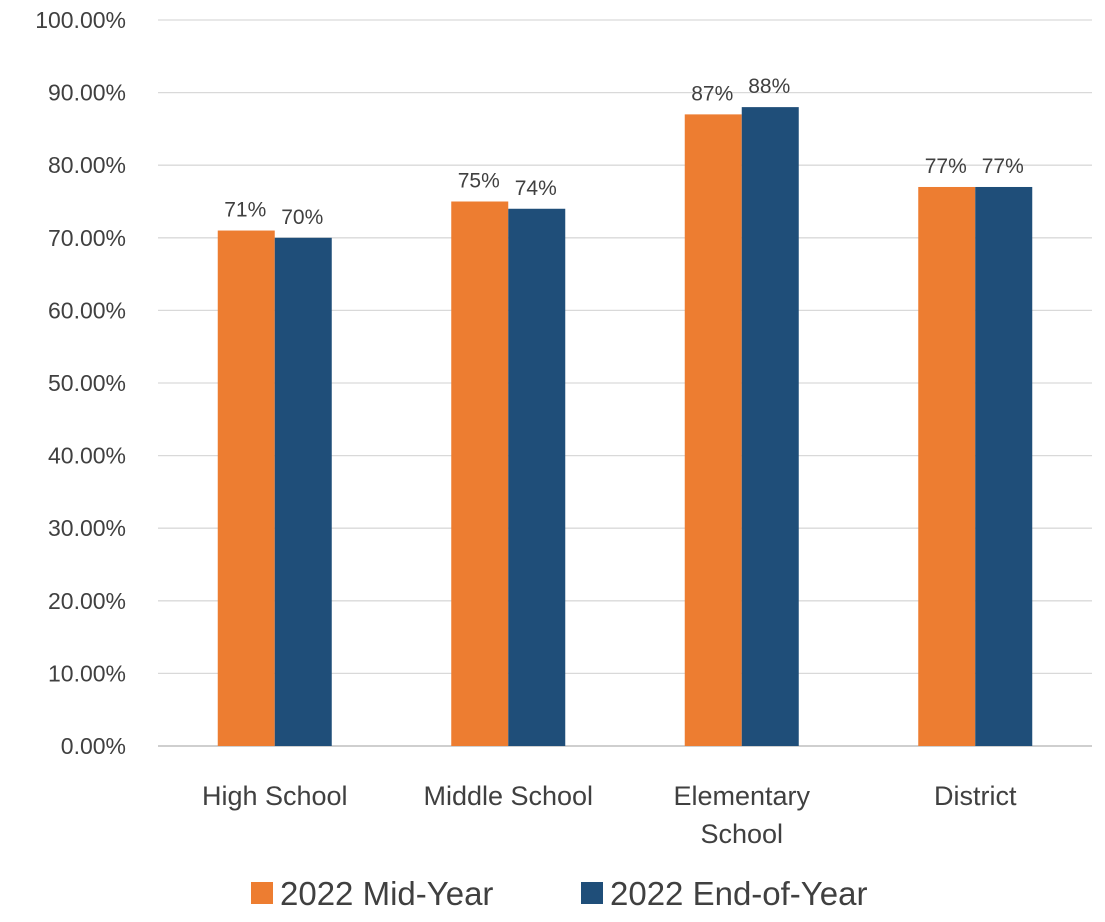  Describe the element at coordinates (87, 456) in the screenshot. I see `y-tick-label: 40.00%` at that location.